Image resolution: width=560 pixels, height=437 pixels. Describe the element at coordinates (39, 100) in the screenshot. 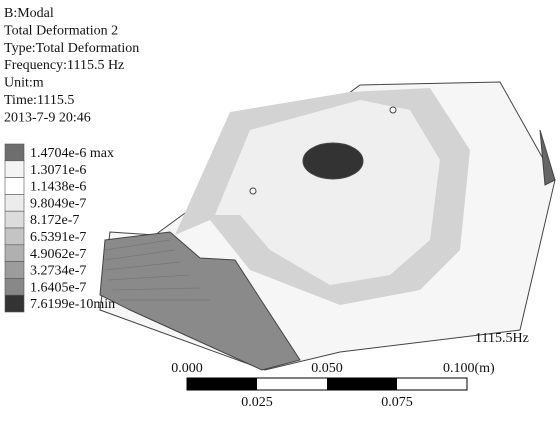

I see `header-line: Time:1115.5` at that location.